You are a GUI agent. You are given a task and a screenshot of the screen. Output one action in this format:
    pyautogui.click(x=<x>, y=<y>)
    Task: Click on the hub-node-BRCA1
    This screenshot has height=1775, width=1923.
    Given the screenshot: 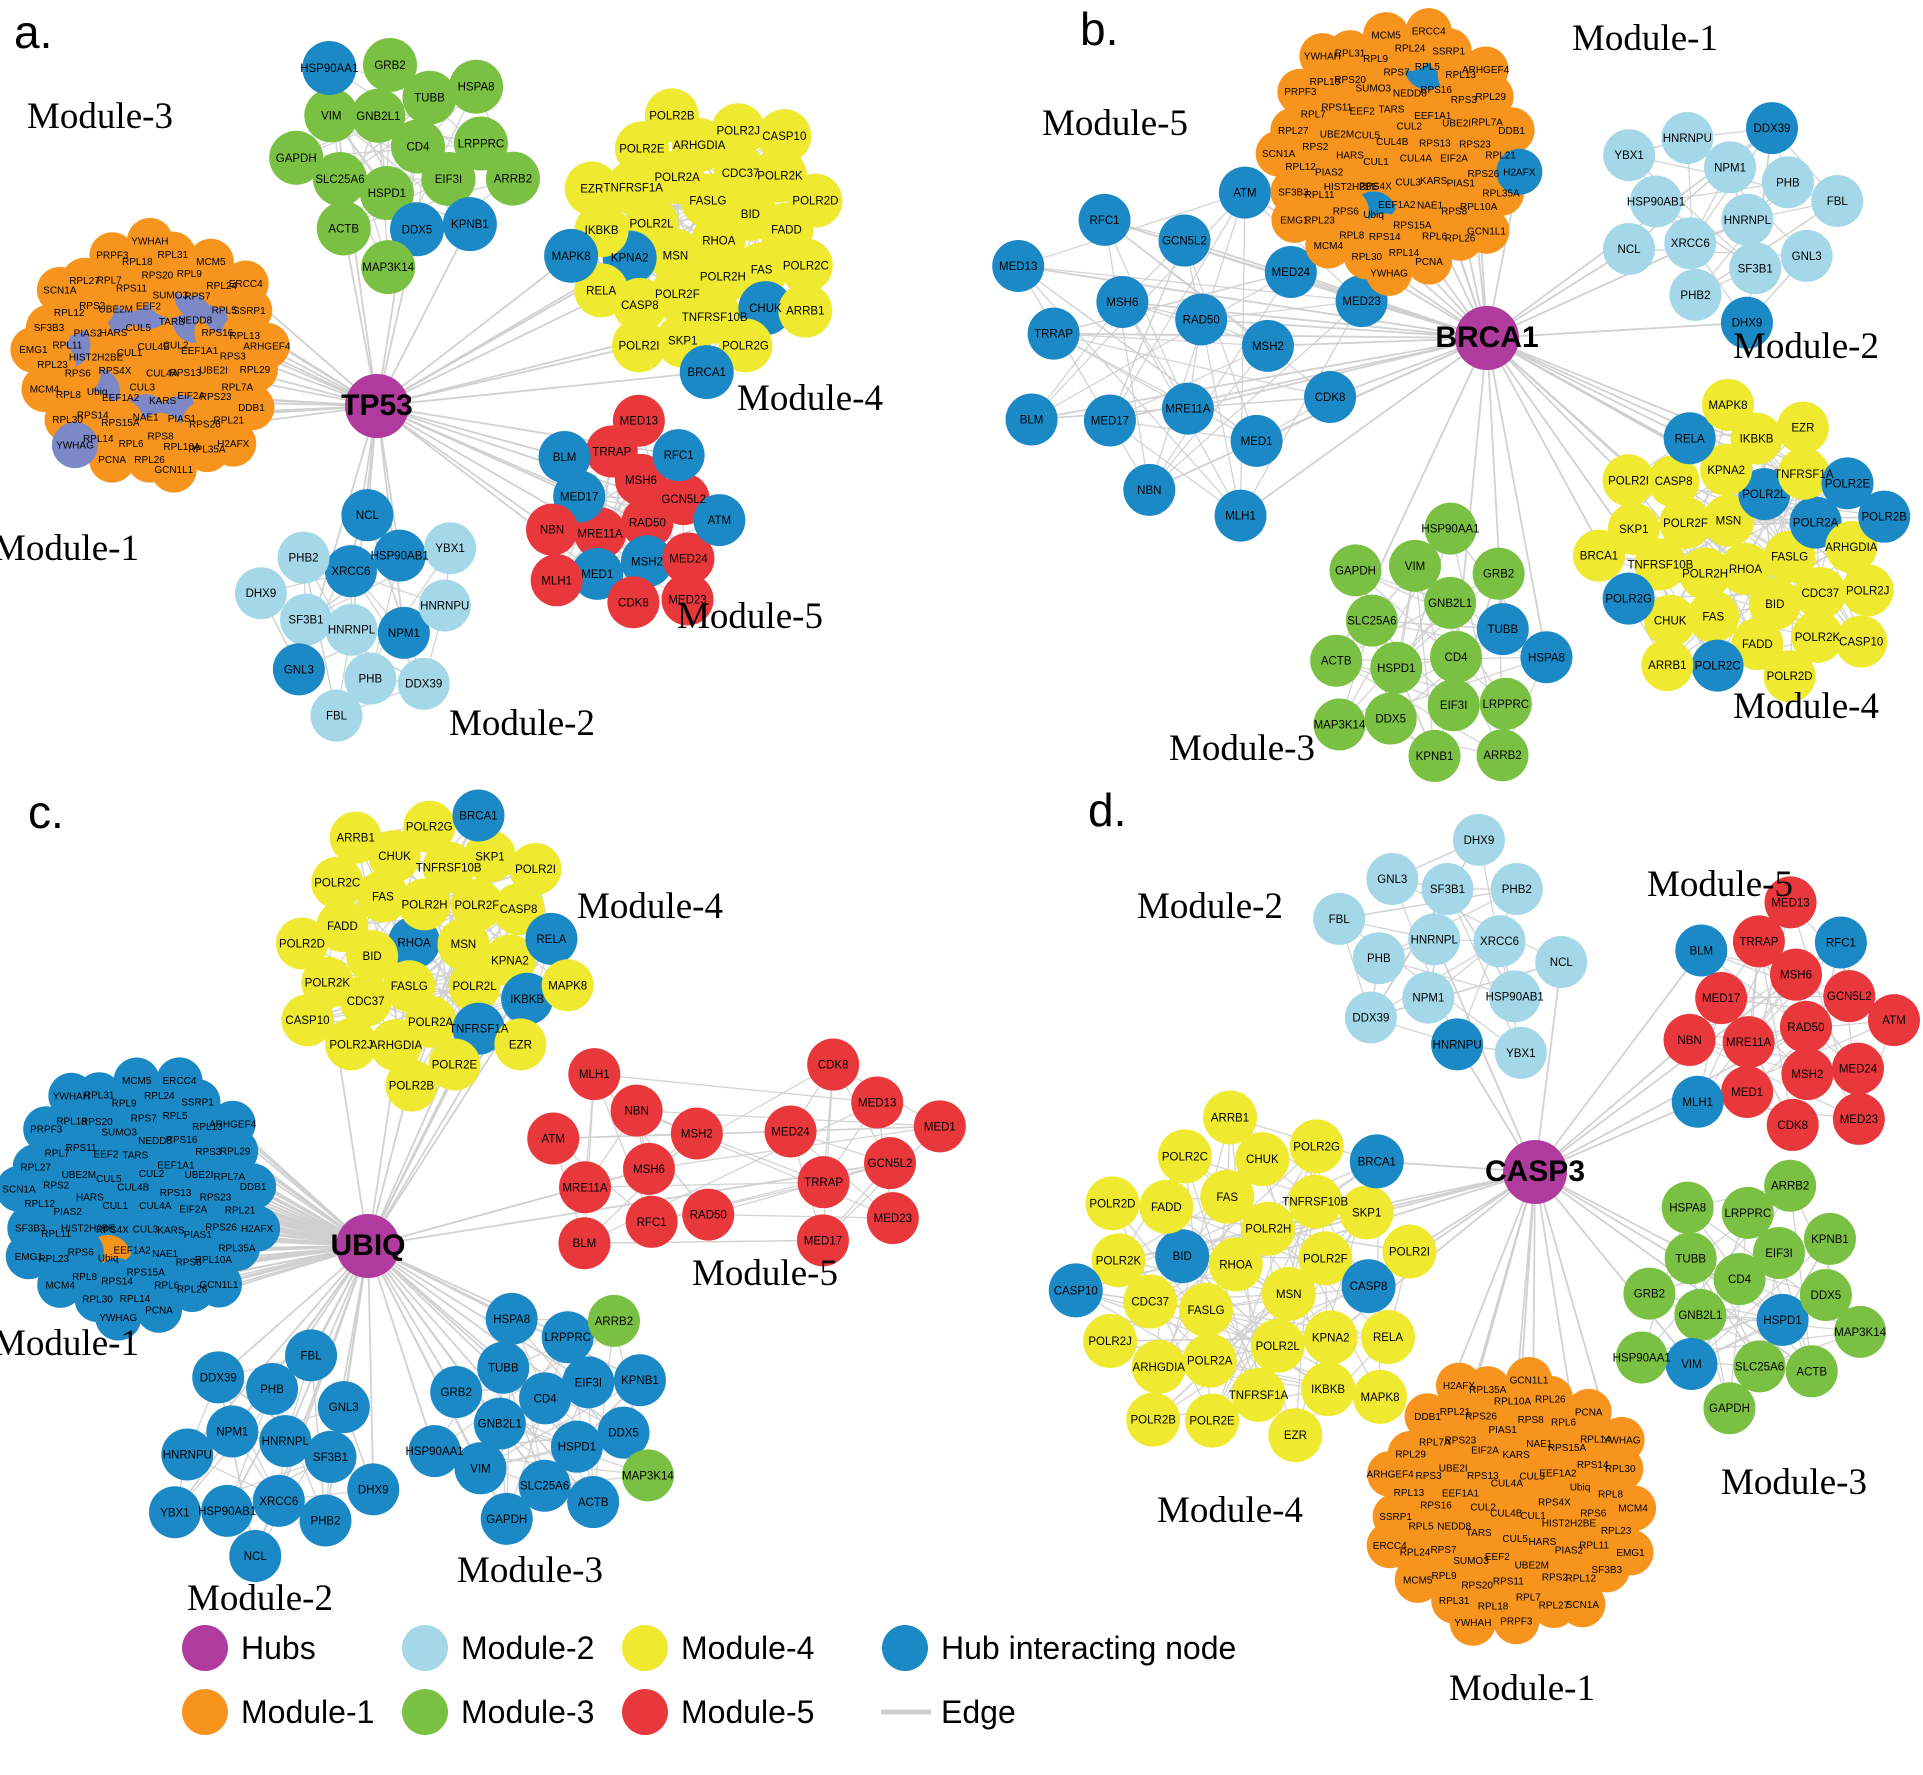 What is the action you would take?
    pyautogui.click(x=1487, y=338)
    